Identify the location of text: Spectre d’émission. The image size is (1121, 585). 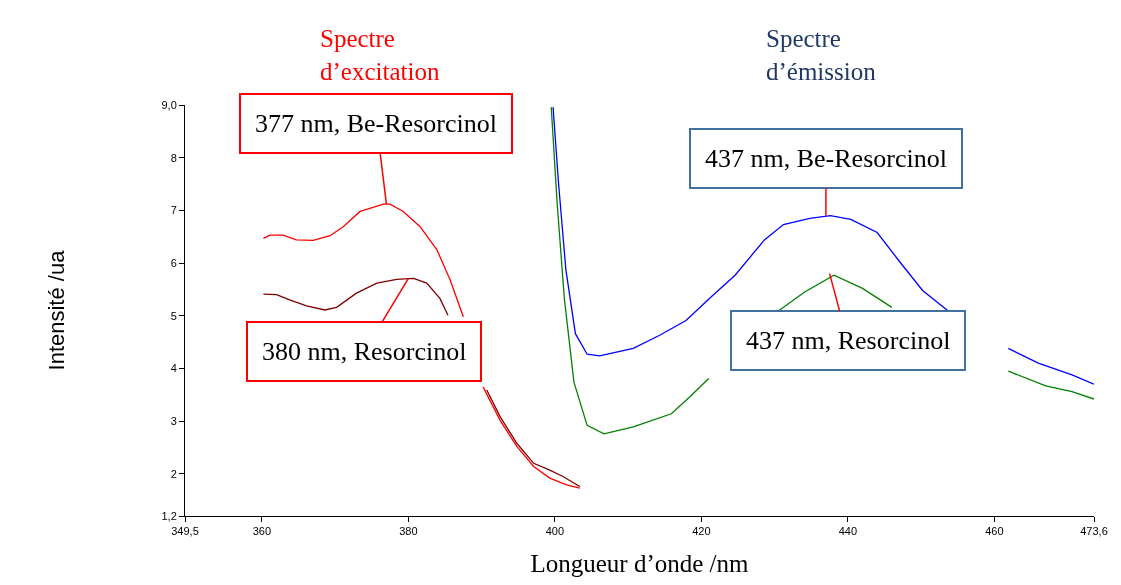
(821, 55).